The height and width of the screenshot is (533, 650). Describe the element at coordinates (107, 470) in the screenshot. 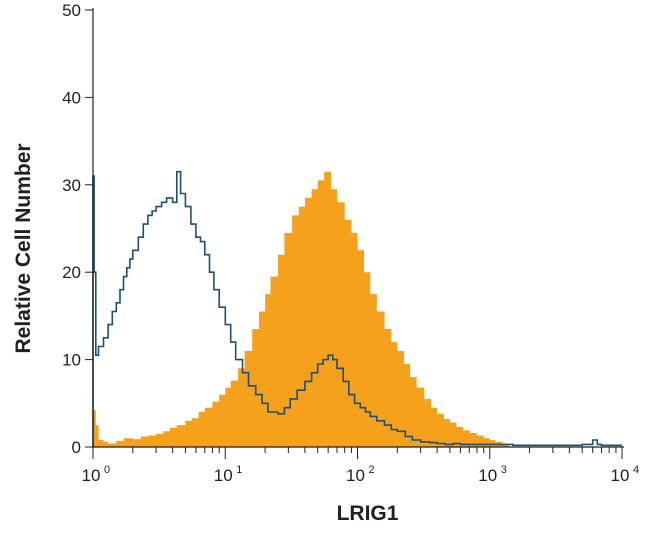

I see `x-tick-exponent-0: 0` at that location.